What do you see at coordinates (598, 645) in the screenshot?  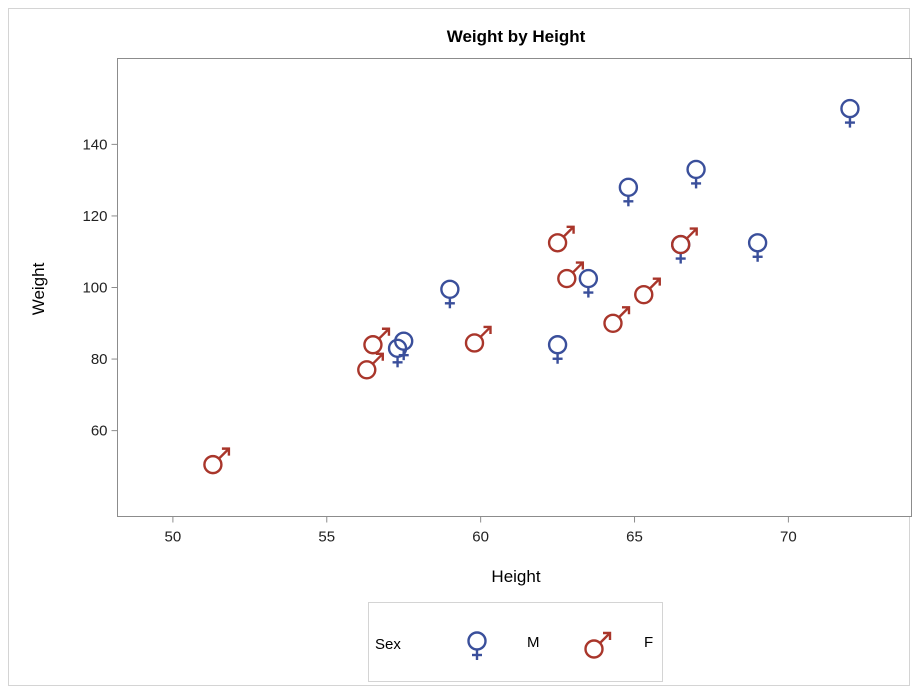 I see `legend-marker-f` at bounding box center [598, 645].